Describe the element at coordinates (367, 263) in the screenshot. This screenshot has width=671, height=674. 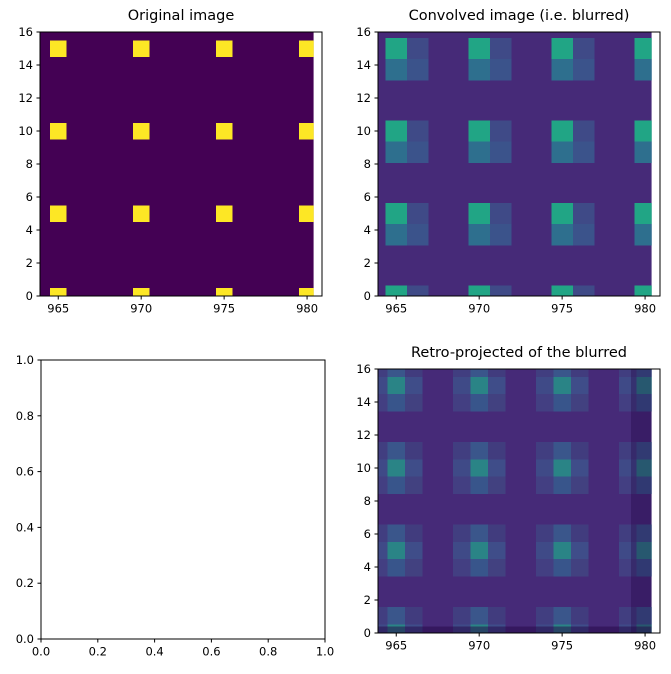
I see `convolved-y-tick-label: 2` at that location.